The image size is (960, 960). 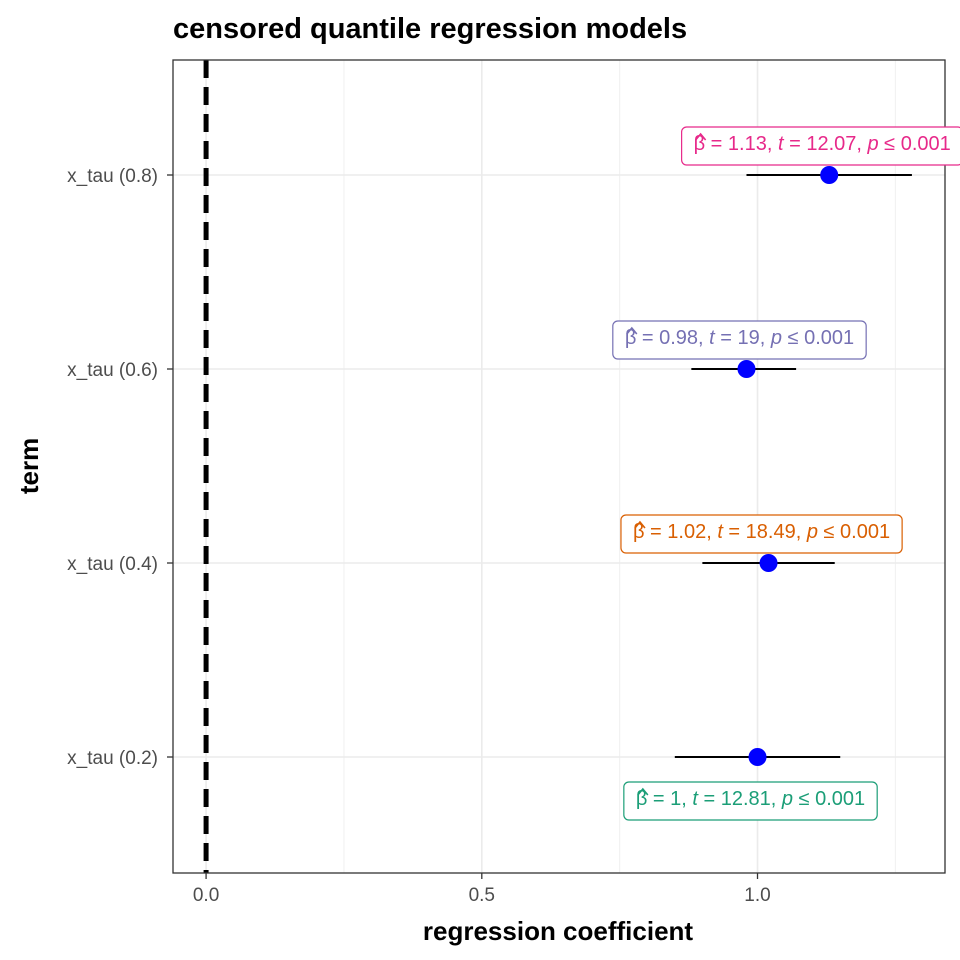 I want to click on x-tick-label: 0.5, so click(x=482, y=895).